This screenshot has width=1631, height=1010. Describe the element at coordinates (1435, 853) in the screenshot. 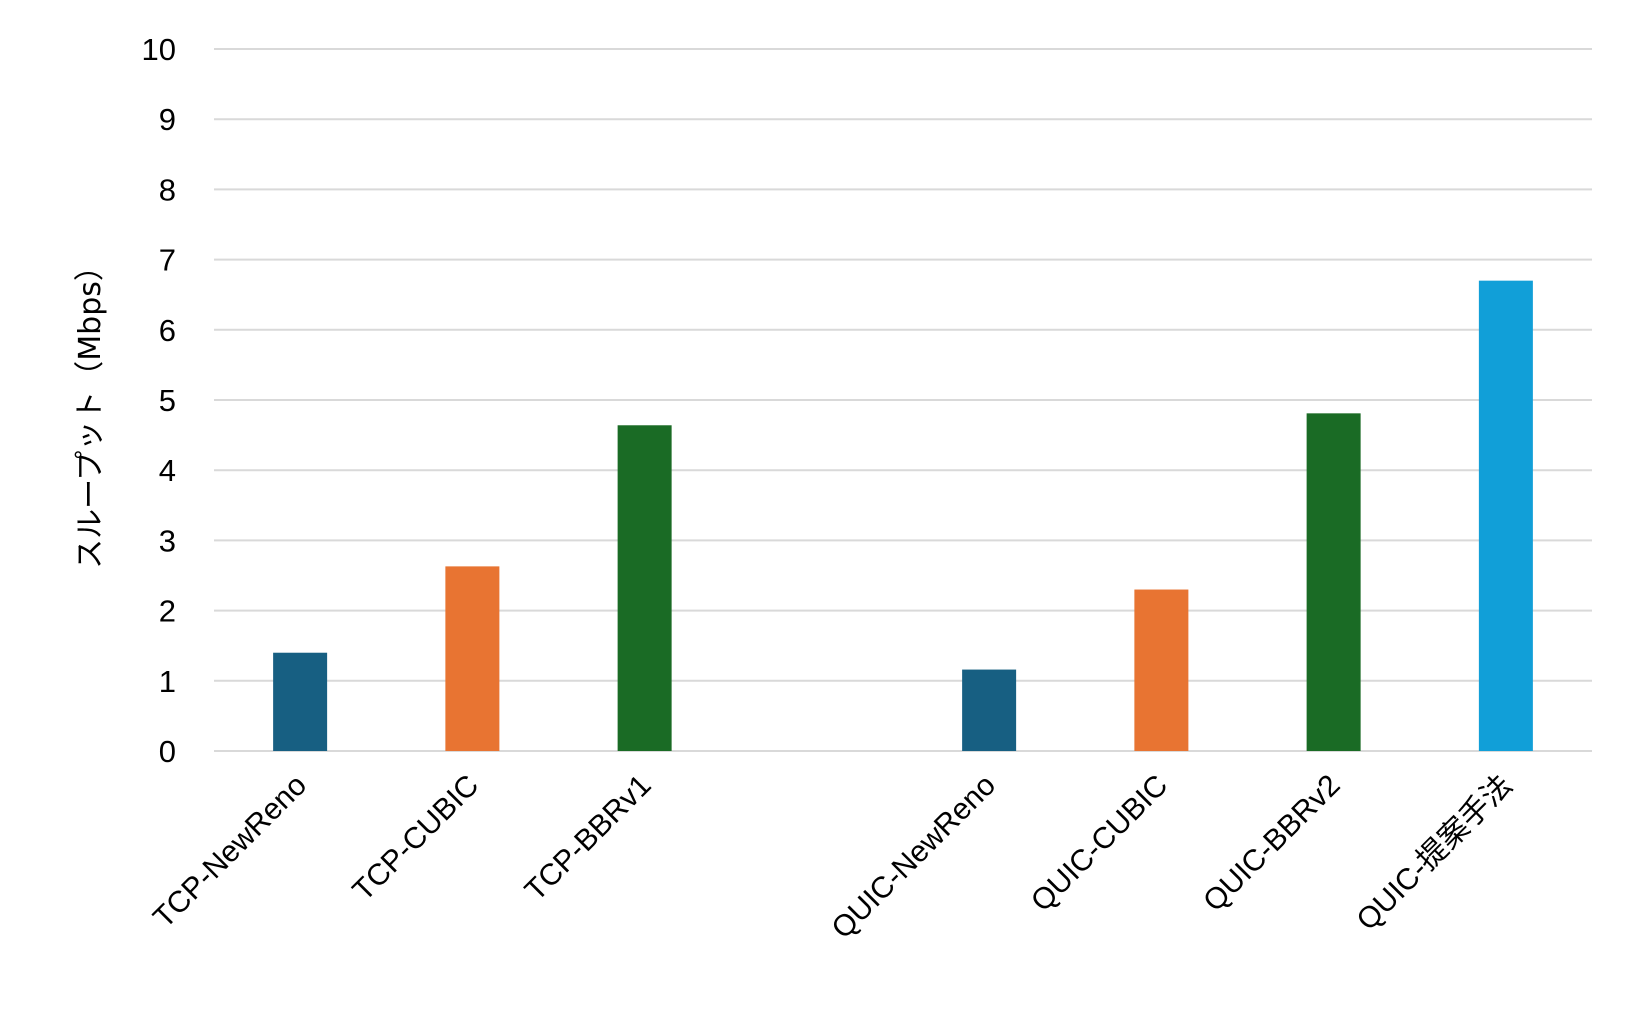

I see `x-tick-label: QUIC-提案手法` at that location.